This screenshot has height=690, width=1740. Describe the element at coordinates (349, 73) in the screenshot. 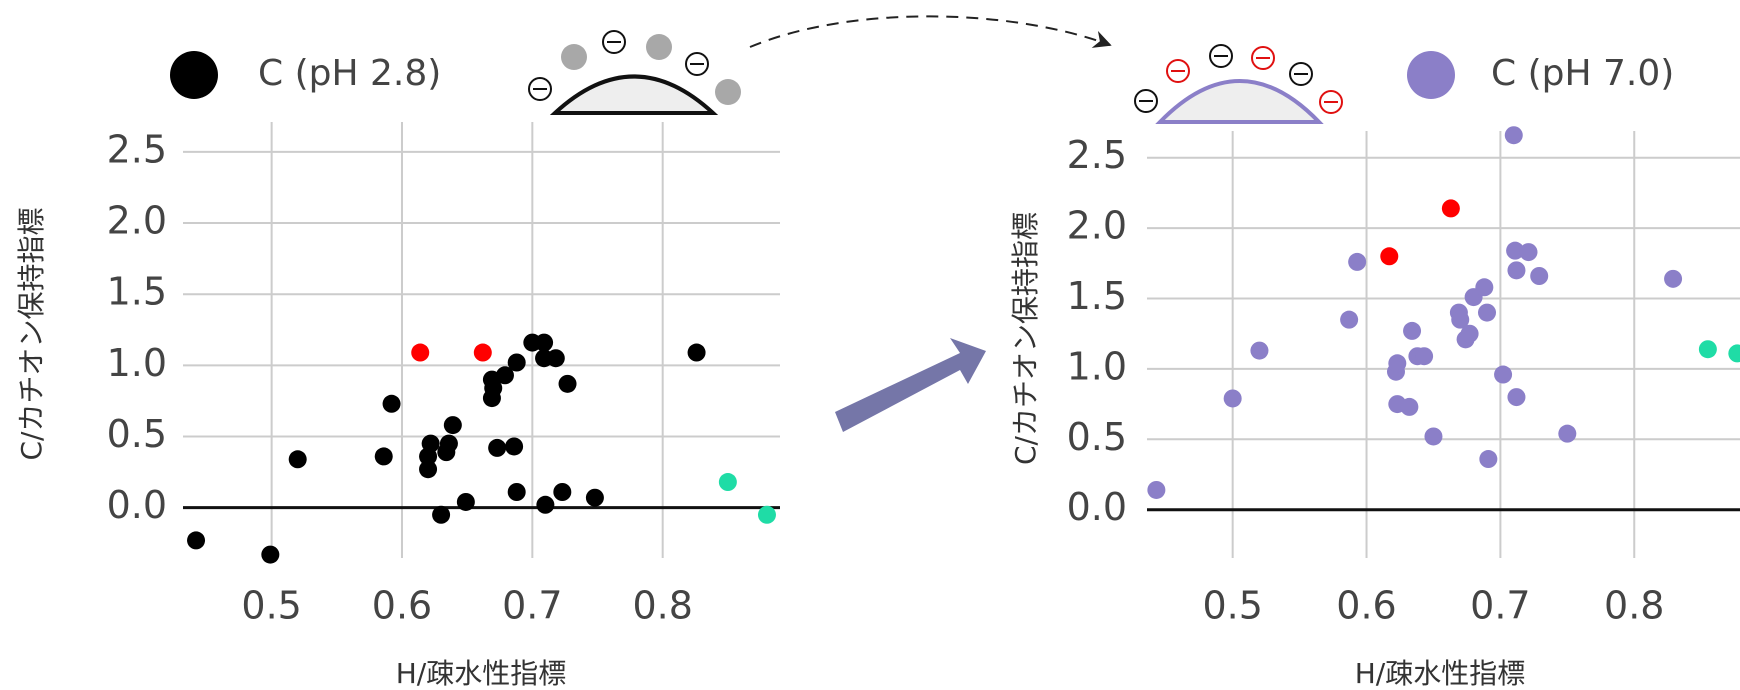

I see `legend-label: C (pH 2.8)` at that location.